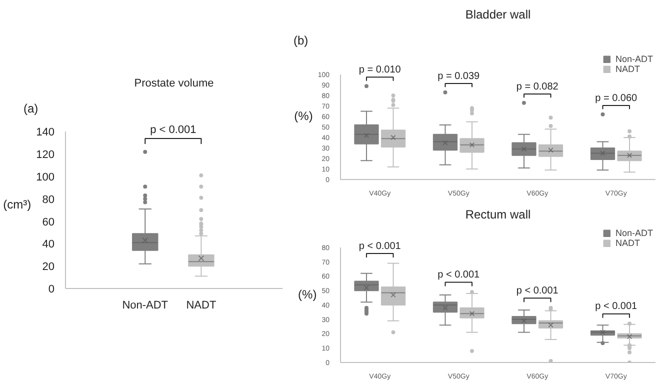 The image size is (660, 383). Describe the element at coordinates (51, 290) in the screenshot. I see `y-tick-label: 0` at that location.